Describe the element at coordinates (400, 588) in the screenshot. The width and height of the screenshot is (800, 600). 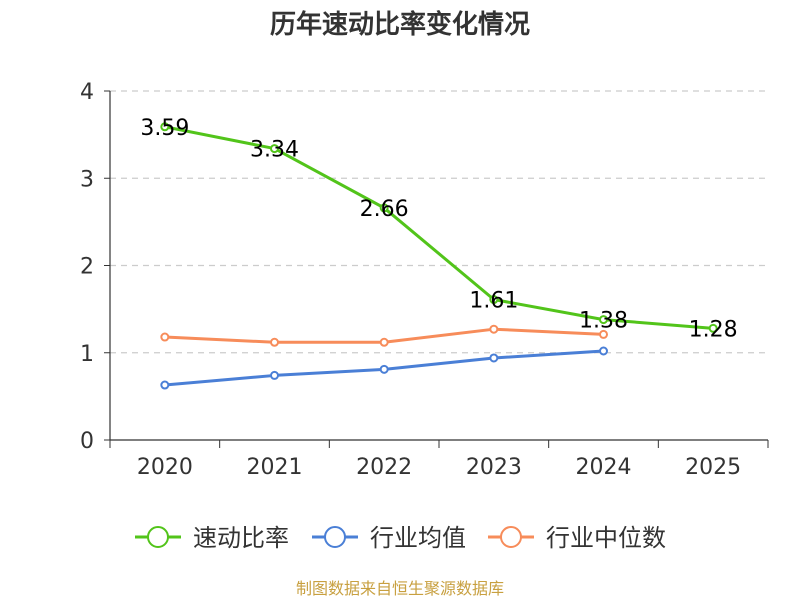
I see `source-note: 制图数据来自恒生聚源数据库` at that location.